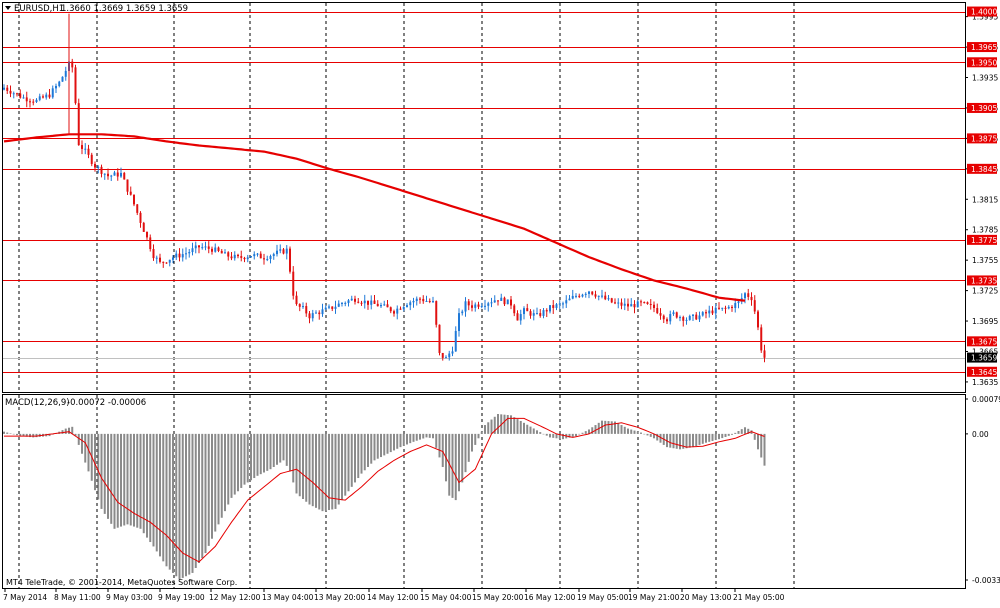 The width and height of the screenshot is (1000, 608). Describe the element at coordinates (8, 8) in the screenshot. I see `chart-menu-triangle-icon` at that location.